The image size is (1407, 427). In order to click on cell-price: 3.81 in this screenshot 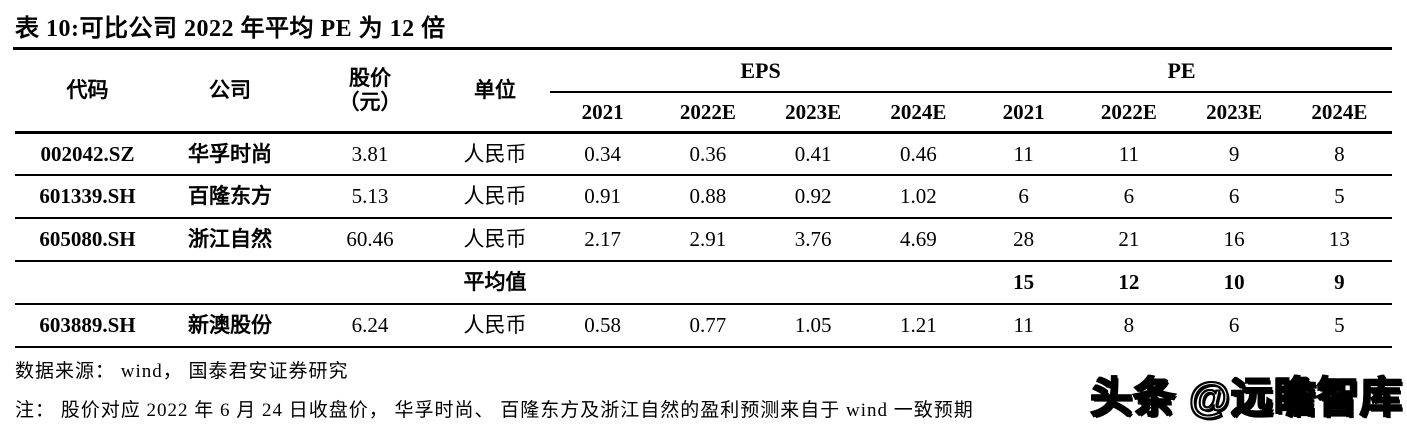, I will do `click(370, 154)`.